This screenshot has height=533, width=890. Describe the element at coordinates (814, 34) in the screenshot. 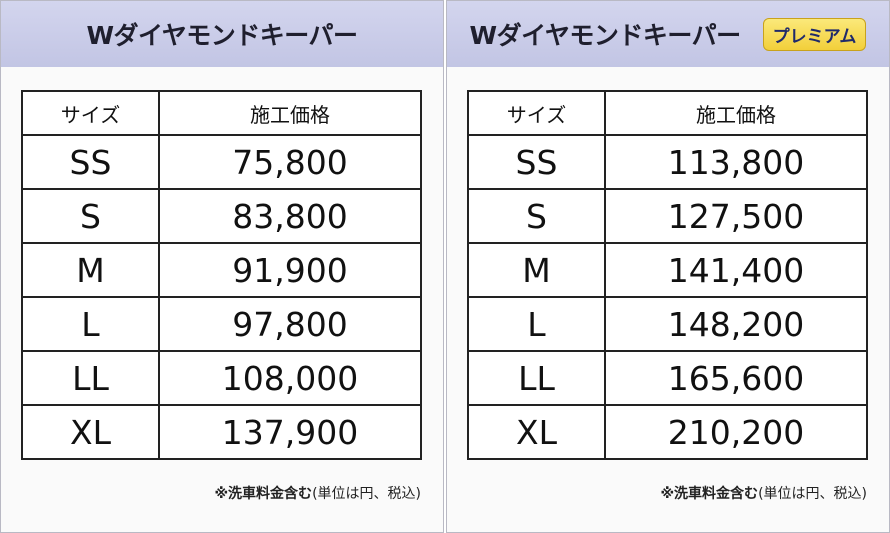

I see `premium-badge: プレミアム` at that location.